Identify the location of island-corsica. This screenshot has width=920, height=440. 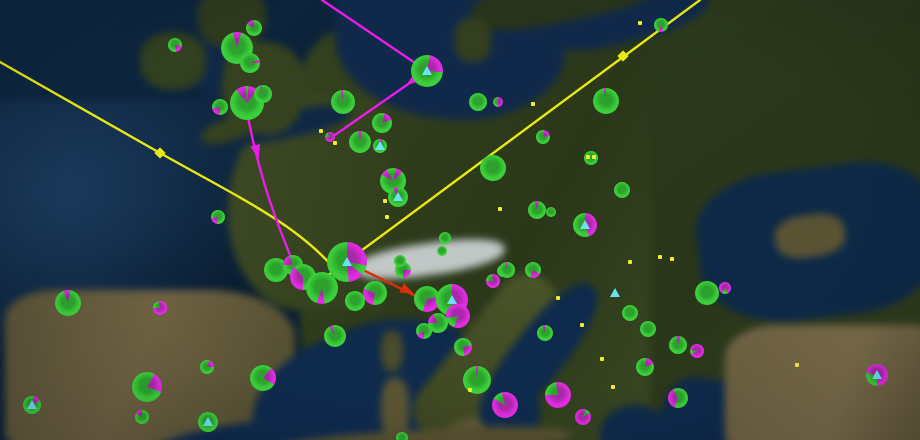
(392, 351).